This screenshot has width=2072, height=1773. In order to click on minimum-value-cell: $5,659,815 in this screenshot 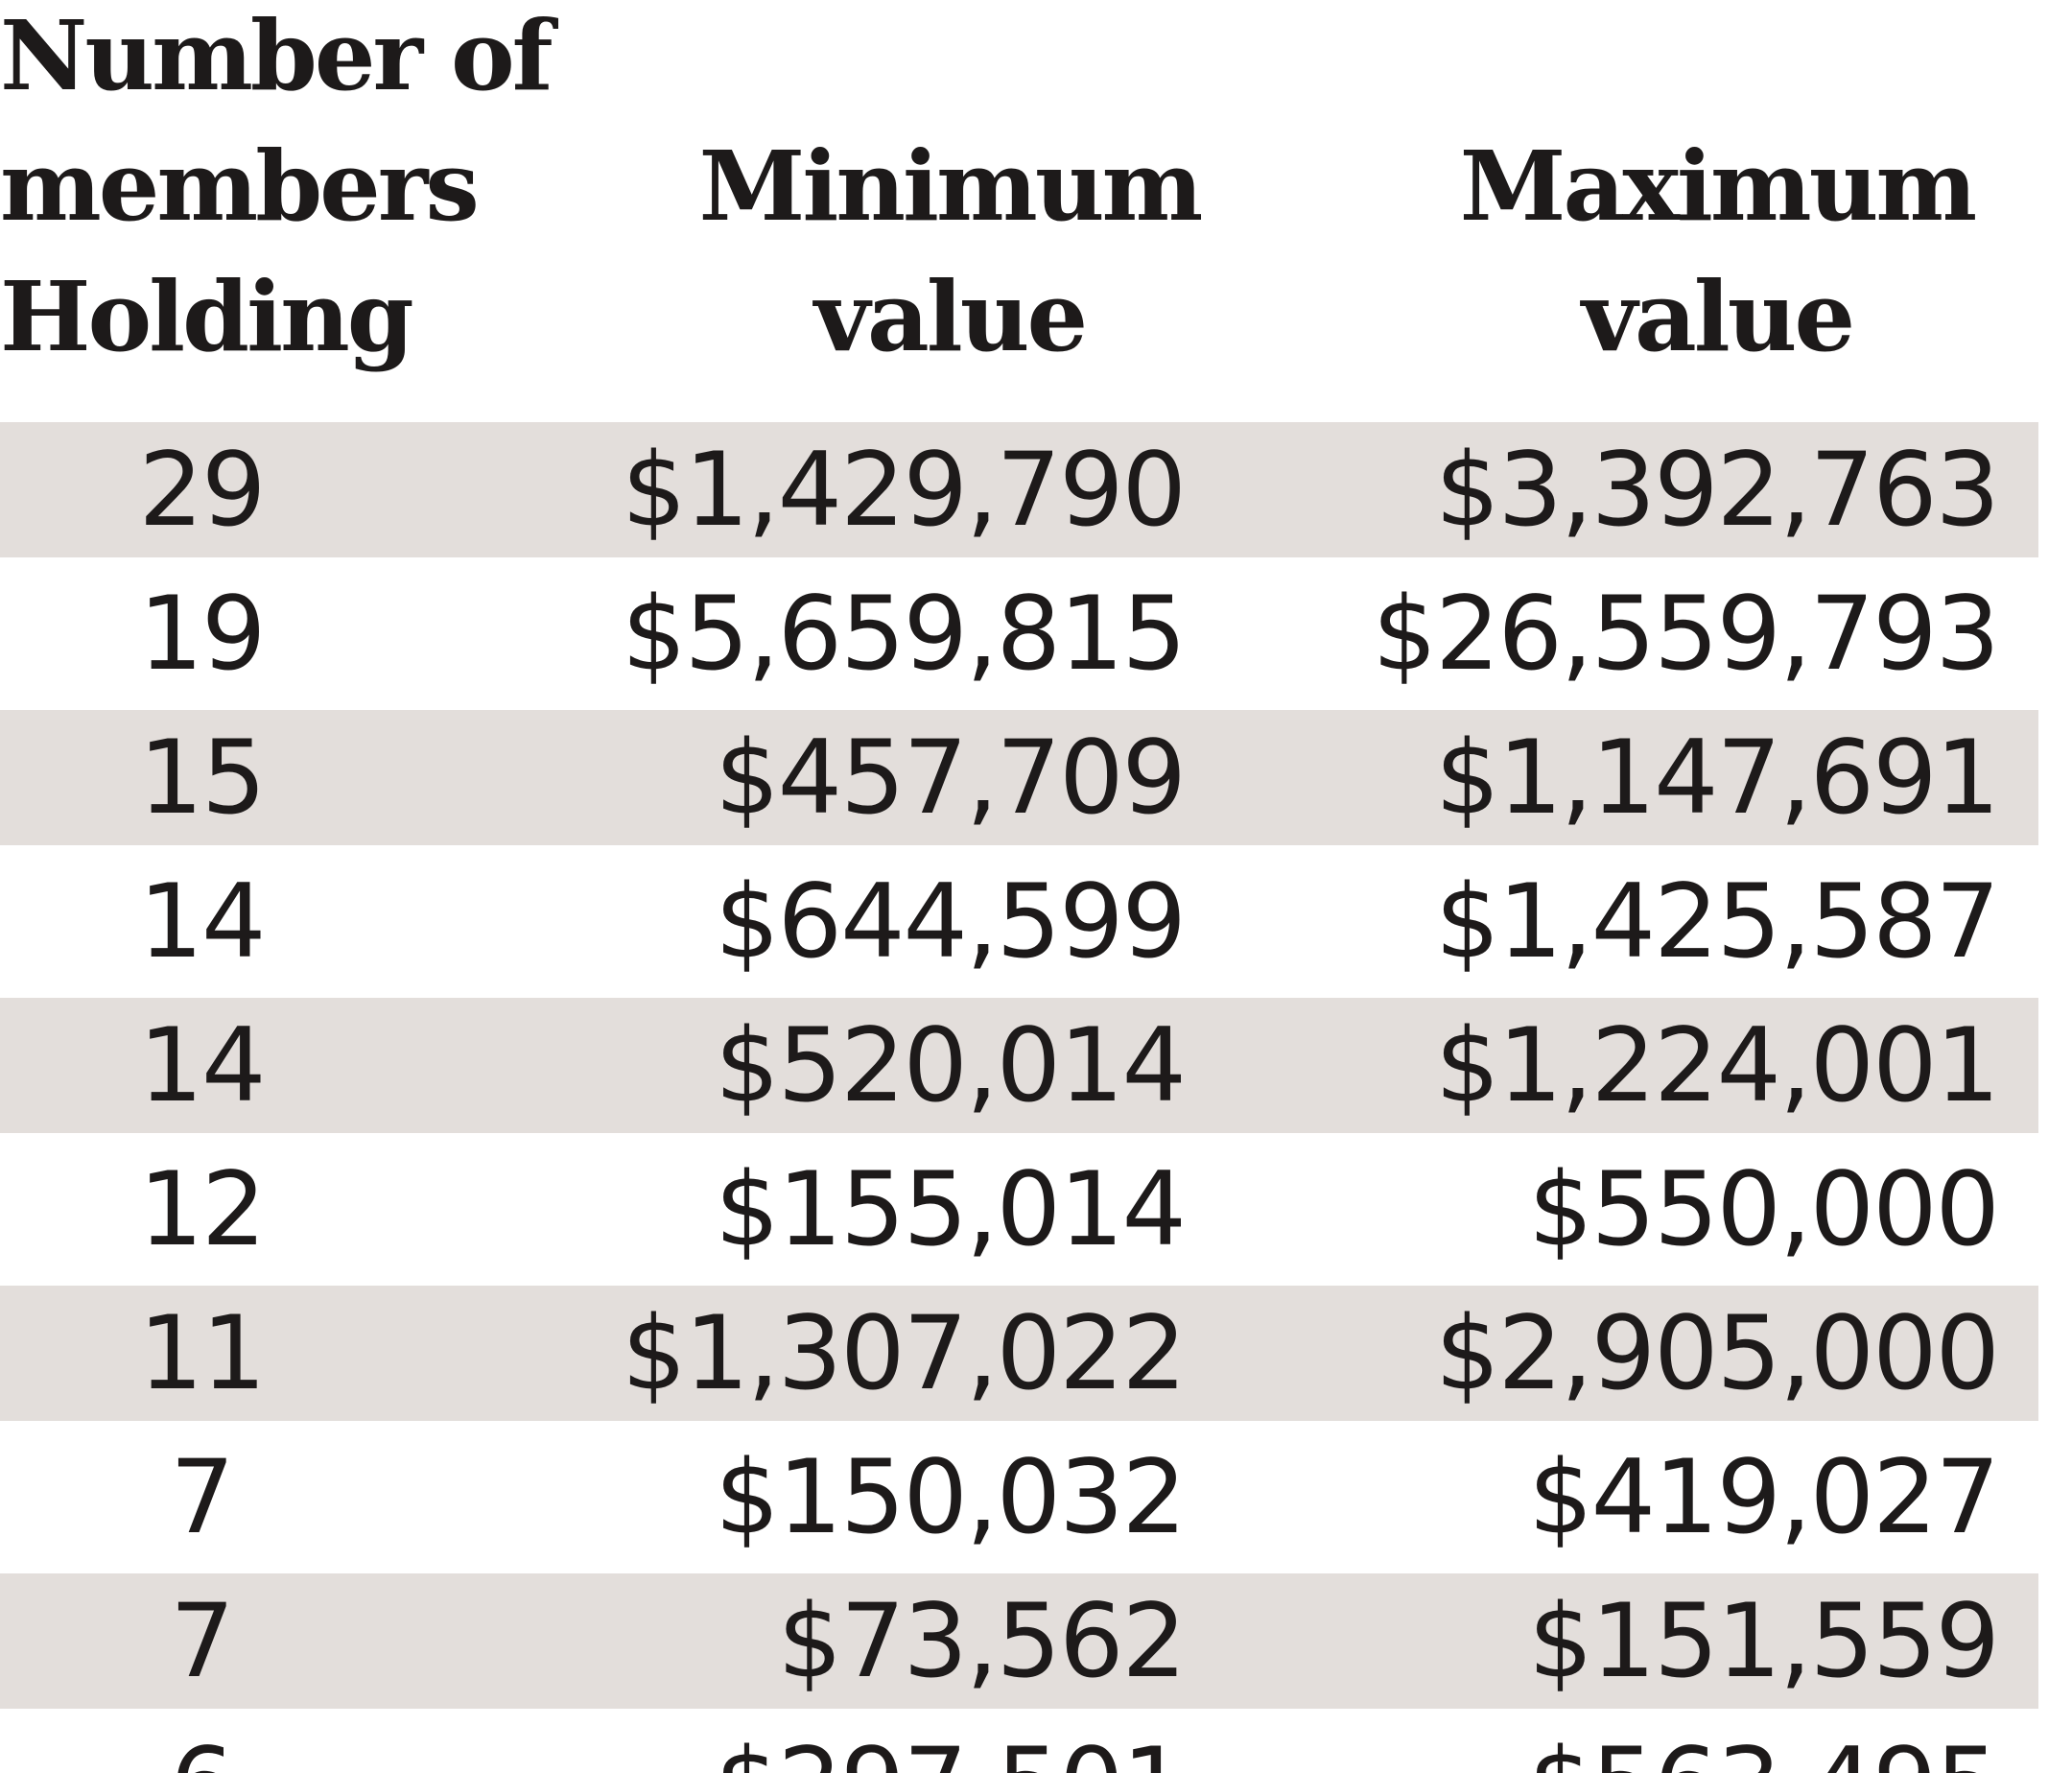, I will do `click(904, 634)`.